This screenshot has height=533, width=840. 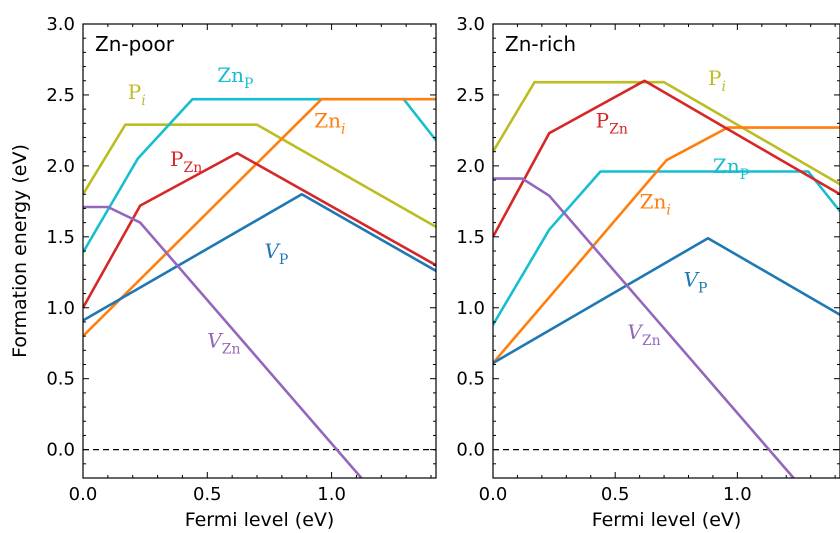 What do you see at coordinates (135, 44) in the screenshot?
I see `panel-title: Zn-poor` at bounding box center [135, 44].